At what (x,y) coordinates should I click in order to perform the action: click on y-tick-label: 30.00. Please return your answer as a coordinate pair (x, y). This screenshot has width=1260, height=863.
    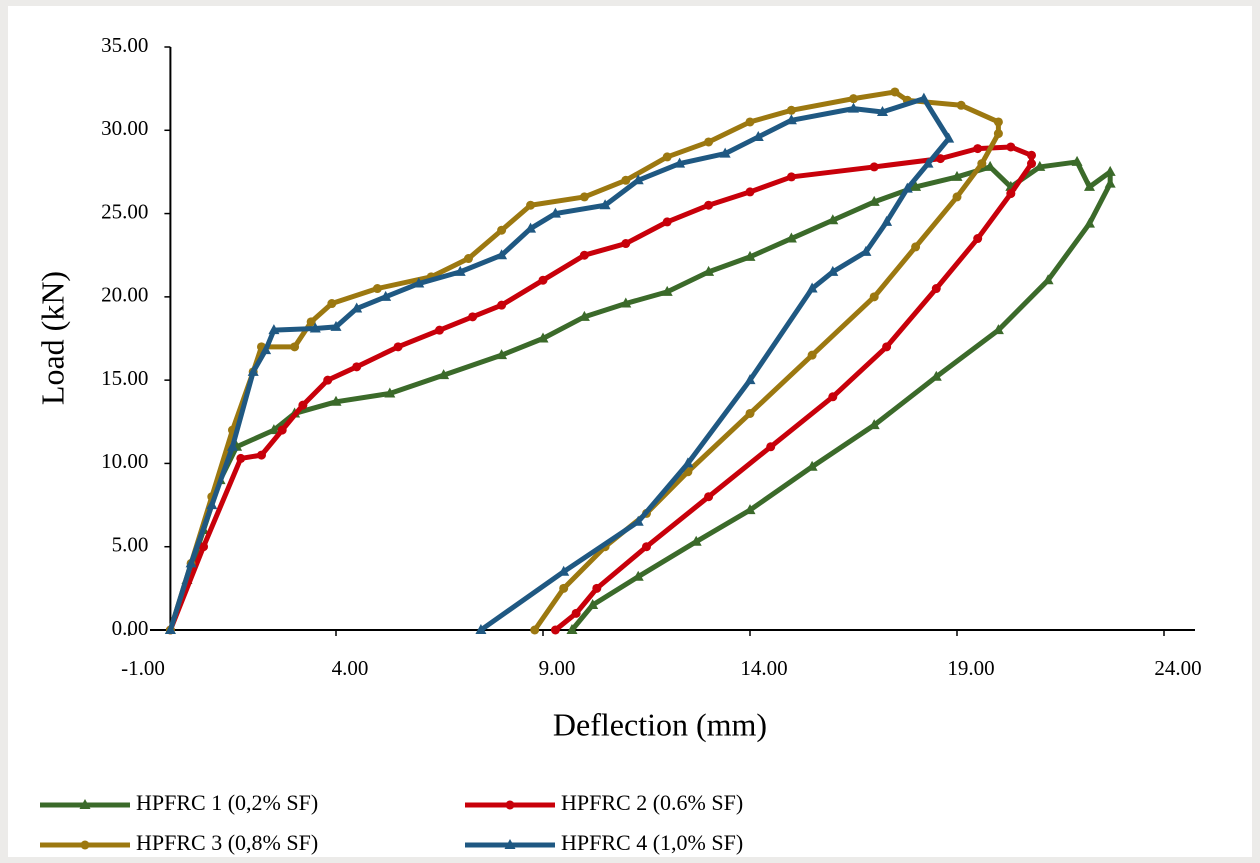
    Looking at the image, I should click on (124, 128).